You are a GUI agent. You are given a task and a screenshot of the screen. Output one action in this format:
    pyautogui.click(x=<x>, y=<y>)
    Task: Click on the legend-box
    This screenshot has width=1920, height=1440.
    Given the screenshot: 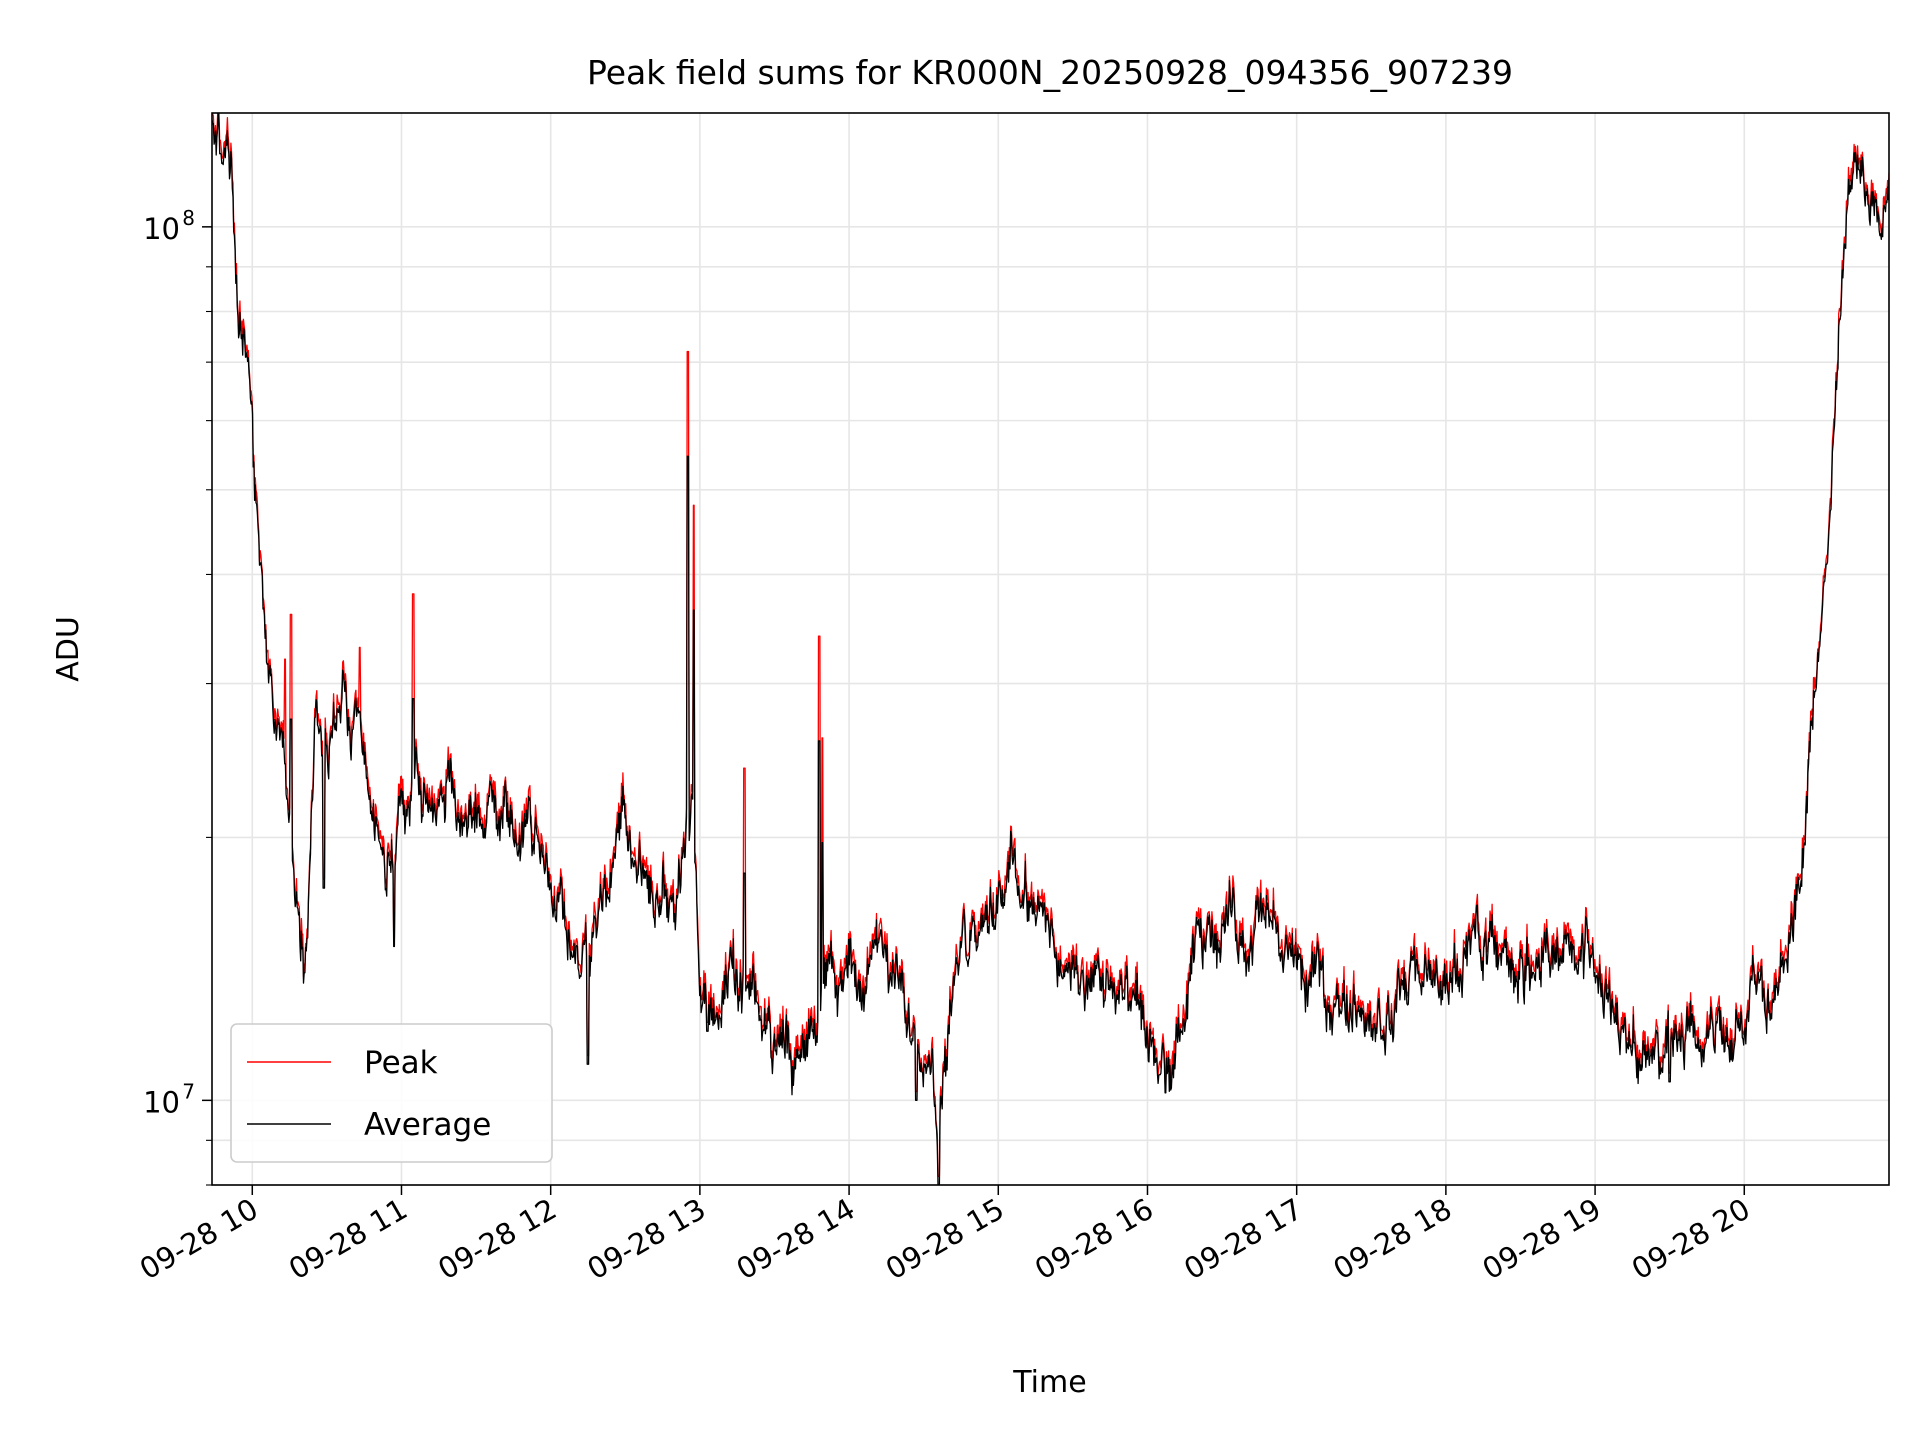 What is the action you would take?
    pyautogui.click(x=391, y=1093)
    